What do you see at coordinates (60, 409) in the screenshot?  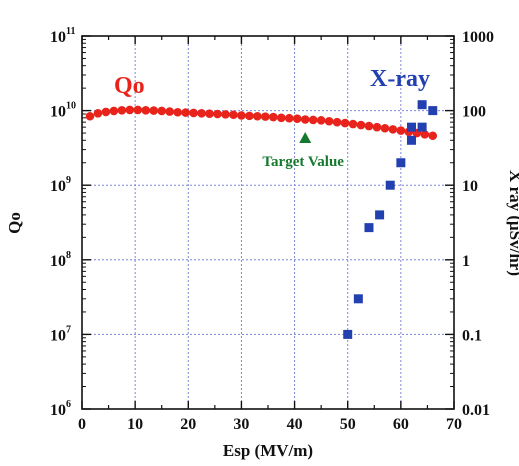 I see `y-left-tick-label: 10⁶` at bounding box center [60, 409].